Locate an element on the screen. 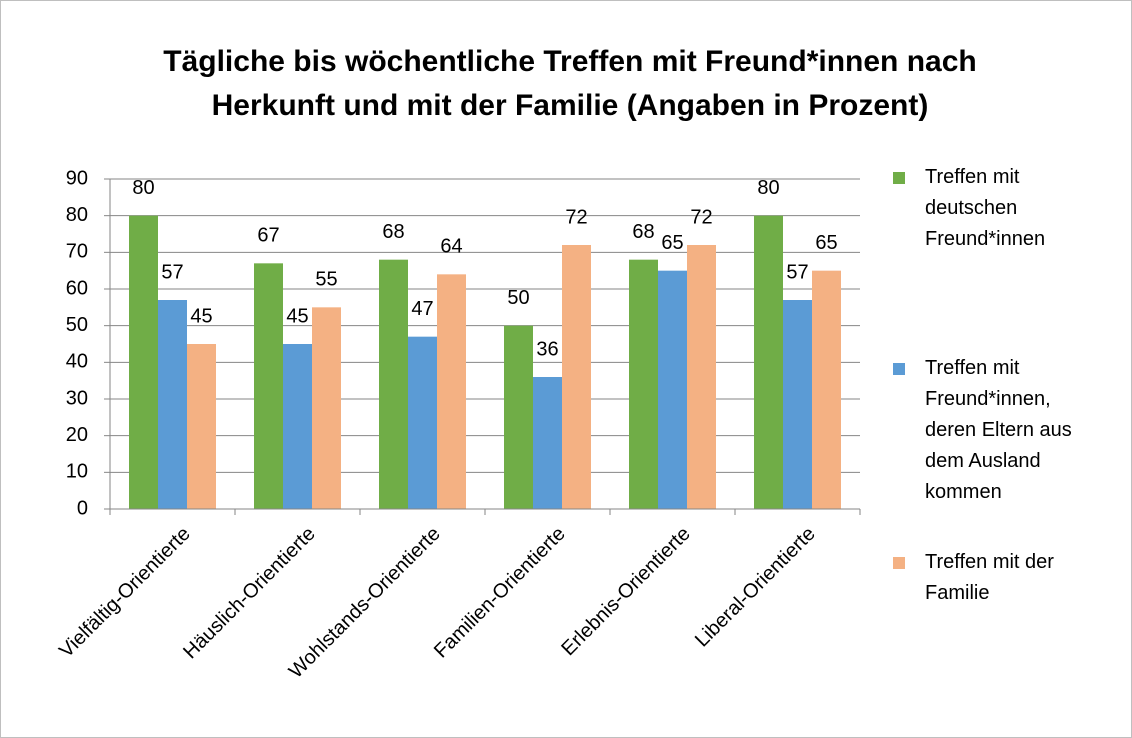 This screenshot has height=738, width=1132. x-tick-label: Vielfältig-Orientierte is located at coordinates (124, 592).